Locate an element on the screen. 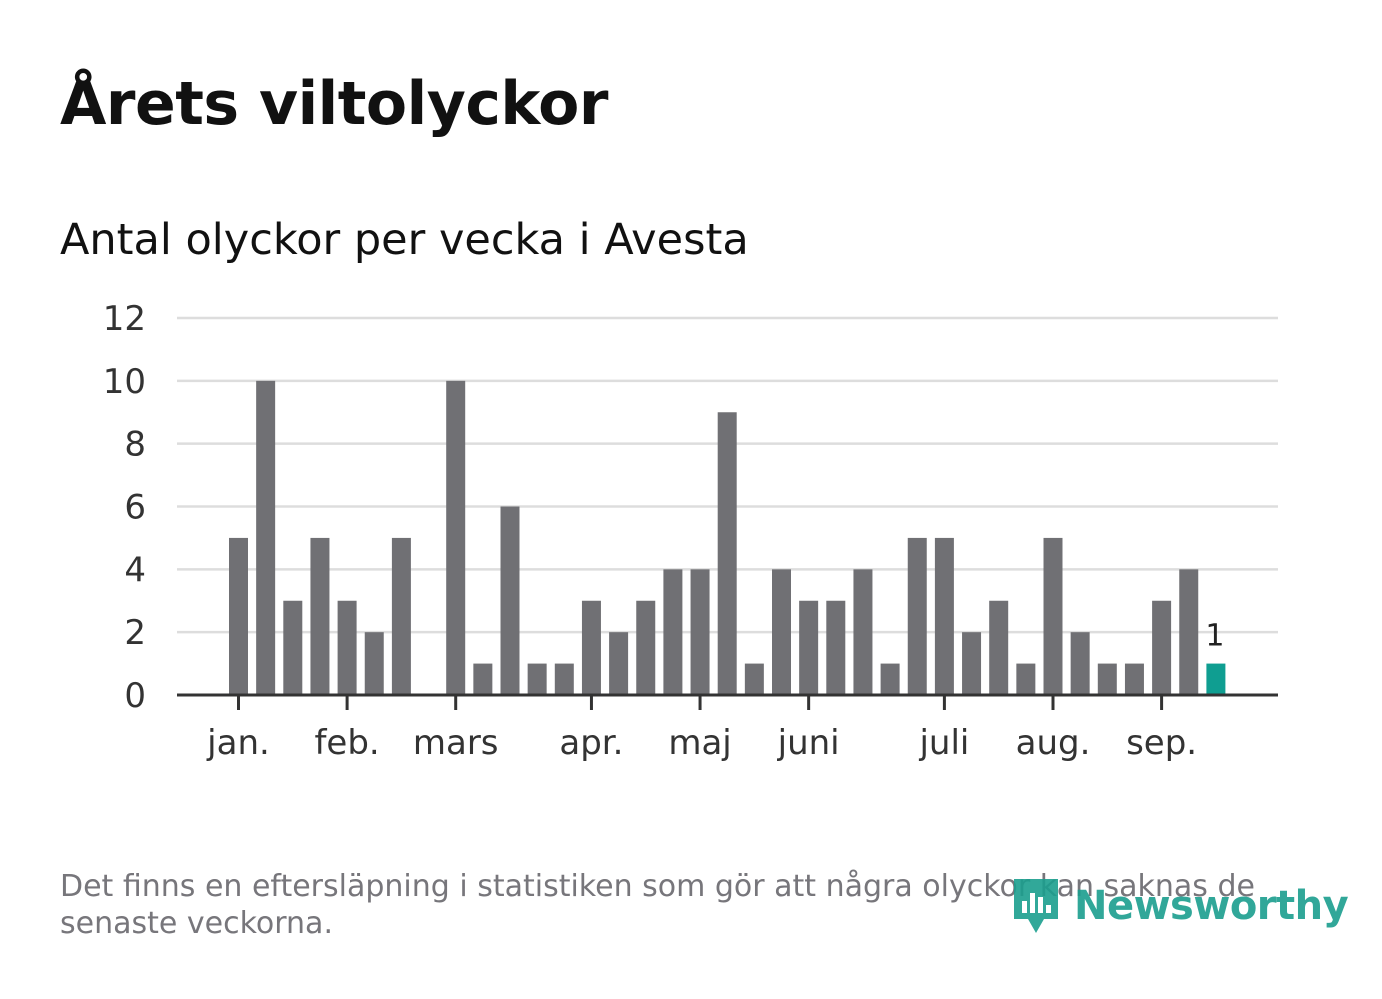 The height and width of the screenshot is (999, 1382). x-tick-label: maj is located at coordinates (699, 743).